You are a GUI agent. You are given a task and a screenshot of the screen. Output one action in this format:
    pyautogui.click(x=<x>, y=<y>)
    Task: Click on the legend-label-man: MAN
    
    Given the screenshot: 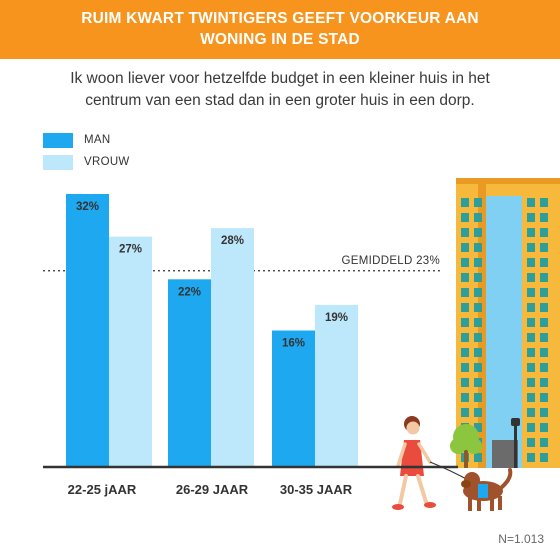 What is the action you would take?
    pyautogui.click(x=97, y=140)
    